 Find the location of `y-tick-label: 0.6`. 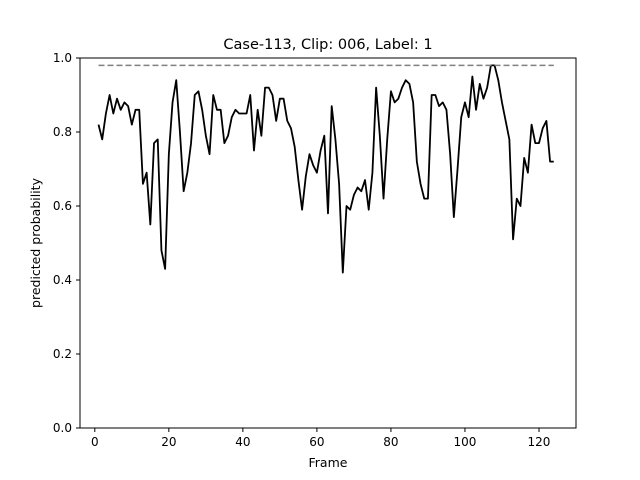

y-tick-label: 0.6 is located at coordinates (62, 206).